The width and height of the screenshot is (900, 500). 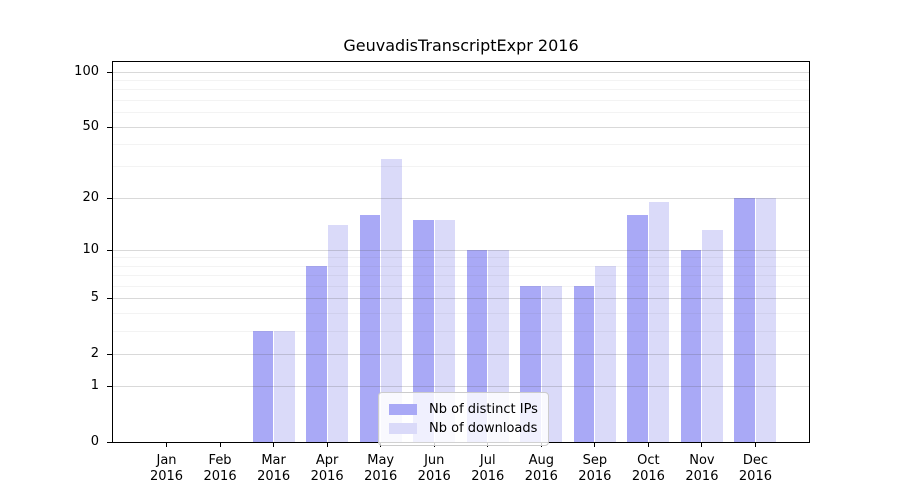 What do you see at coordinates (90, 249) in the screenshot?
I see `y-tick-label-10: 10` at bounding box center [90, 249].